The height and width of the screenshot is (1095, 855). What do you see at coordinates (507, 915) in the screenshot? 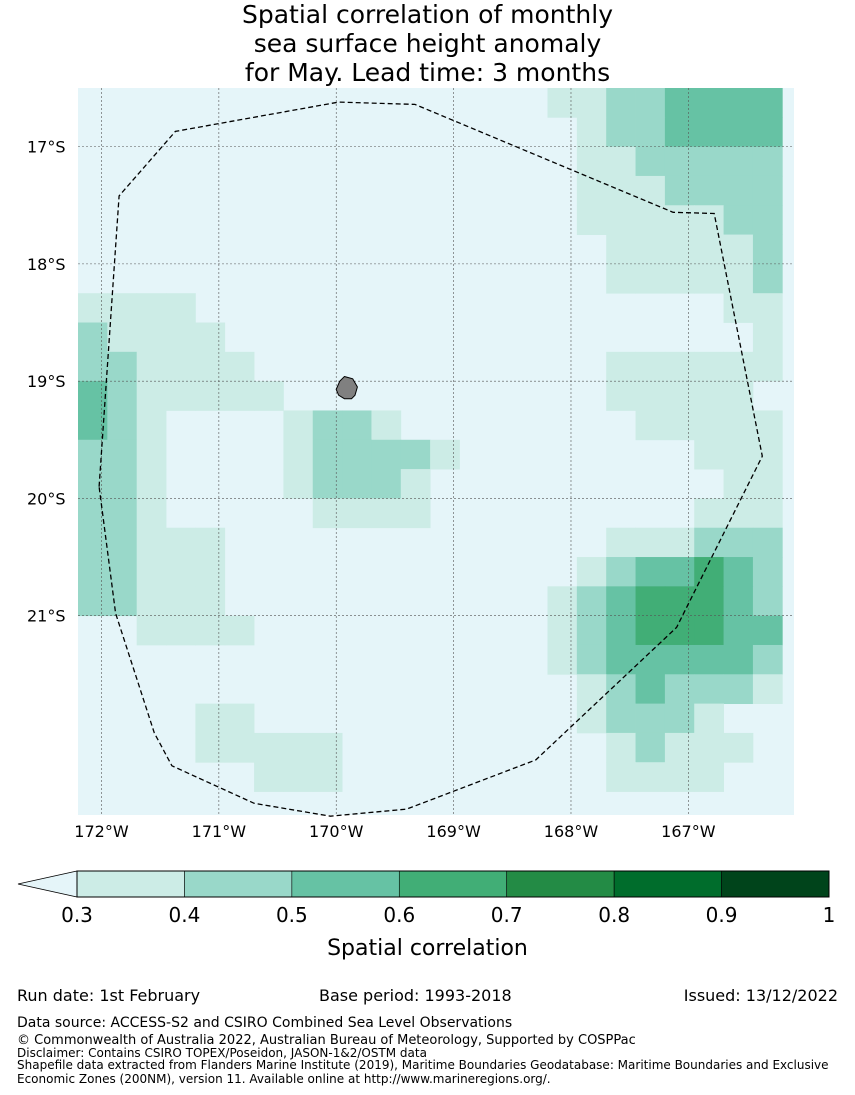
I see `colorbar-tick-label: 0.7` at bounding box center [507, 915].